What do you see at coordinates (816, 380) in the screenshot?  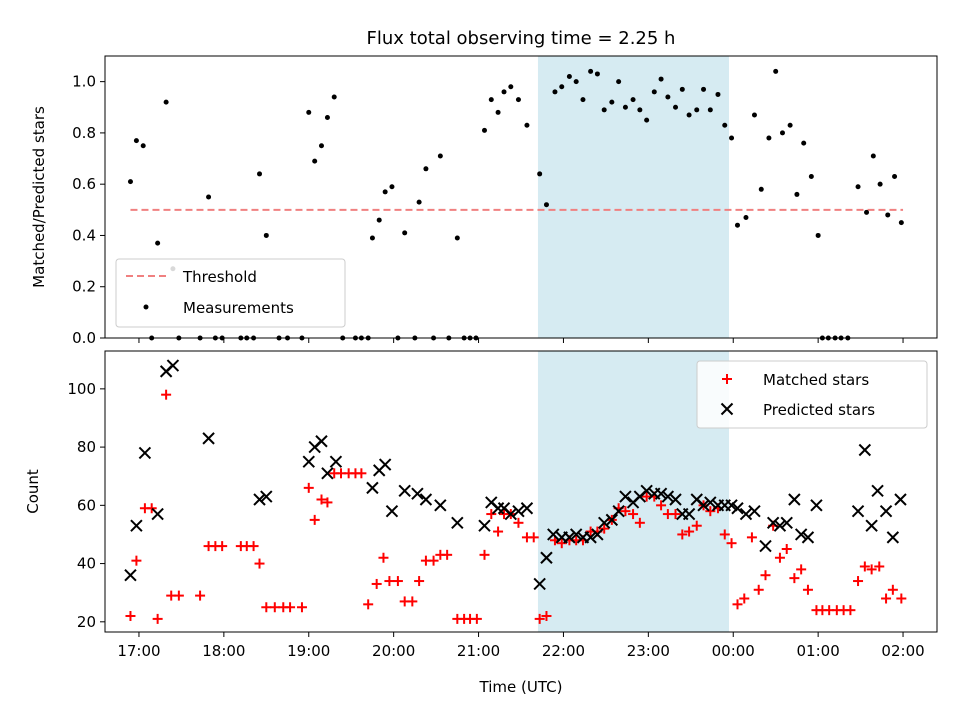 I see `legend-matched-label: Matched stars` at bounding box center [816, 380].